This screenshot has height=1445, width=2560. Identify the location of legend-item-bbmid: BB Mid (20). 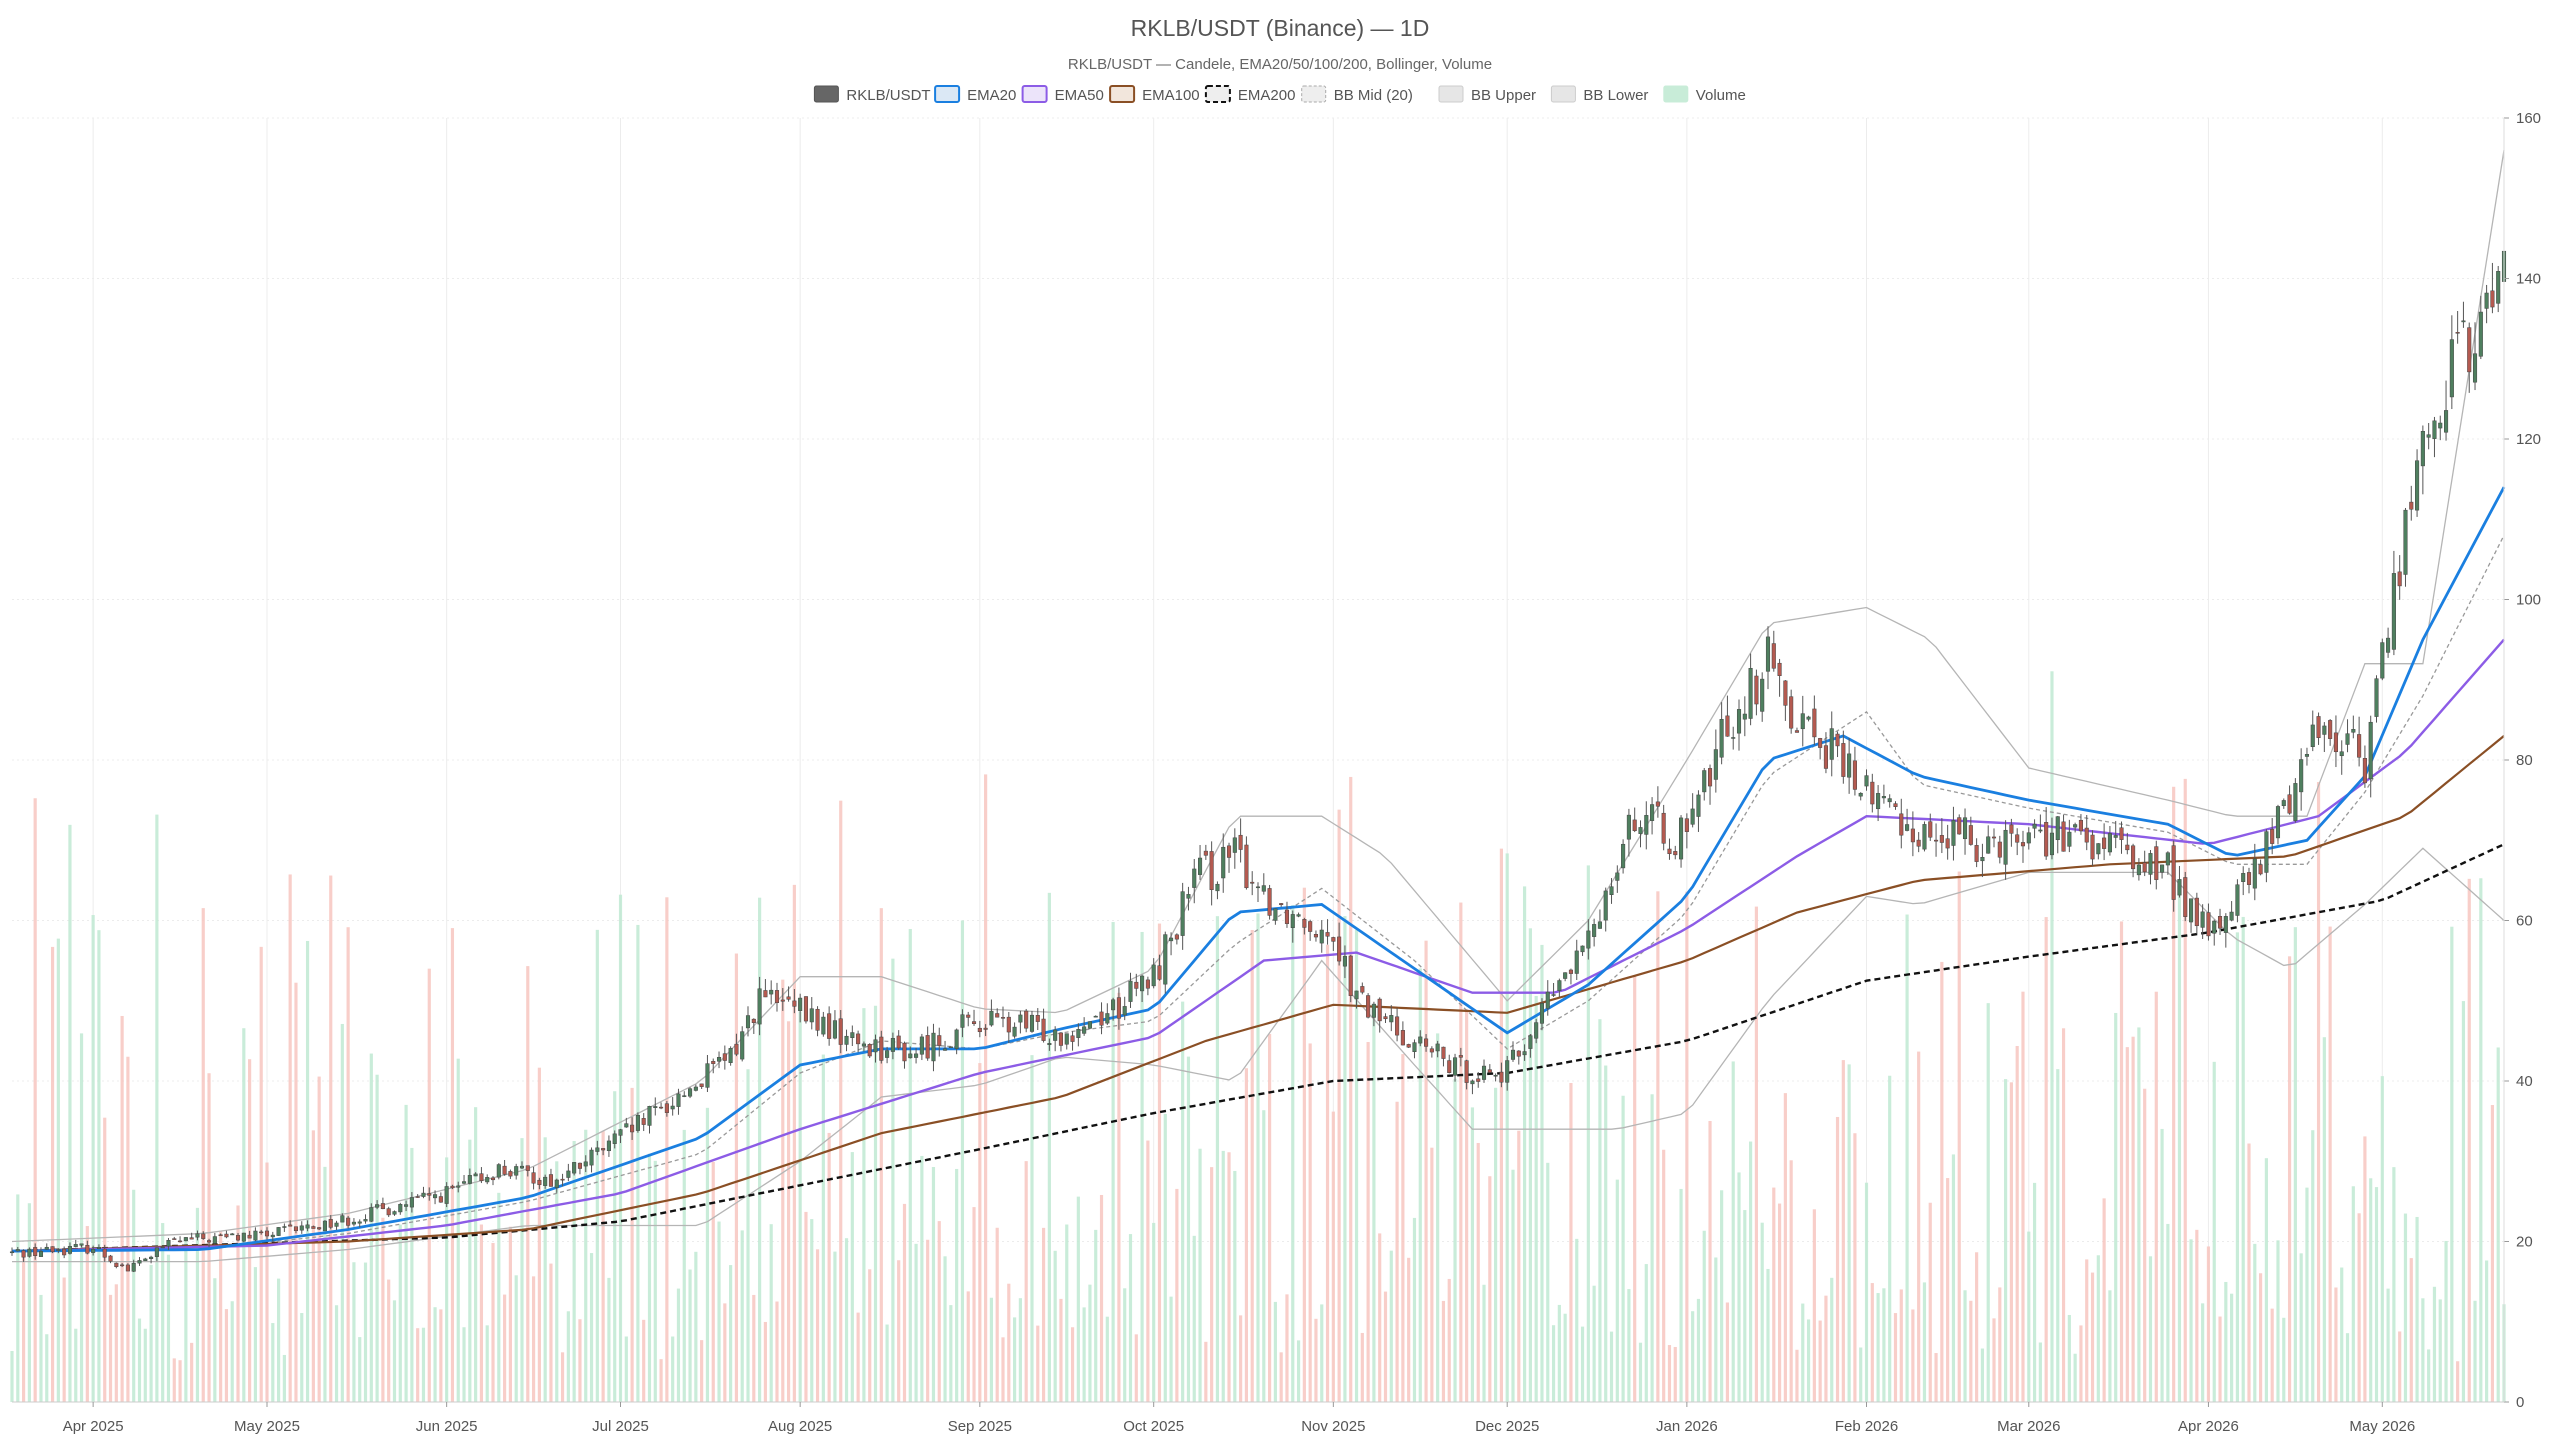
(1357, 94).